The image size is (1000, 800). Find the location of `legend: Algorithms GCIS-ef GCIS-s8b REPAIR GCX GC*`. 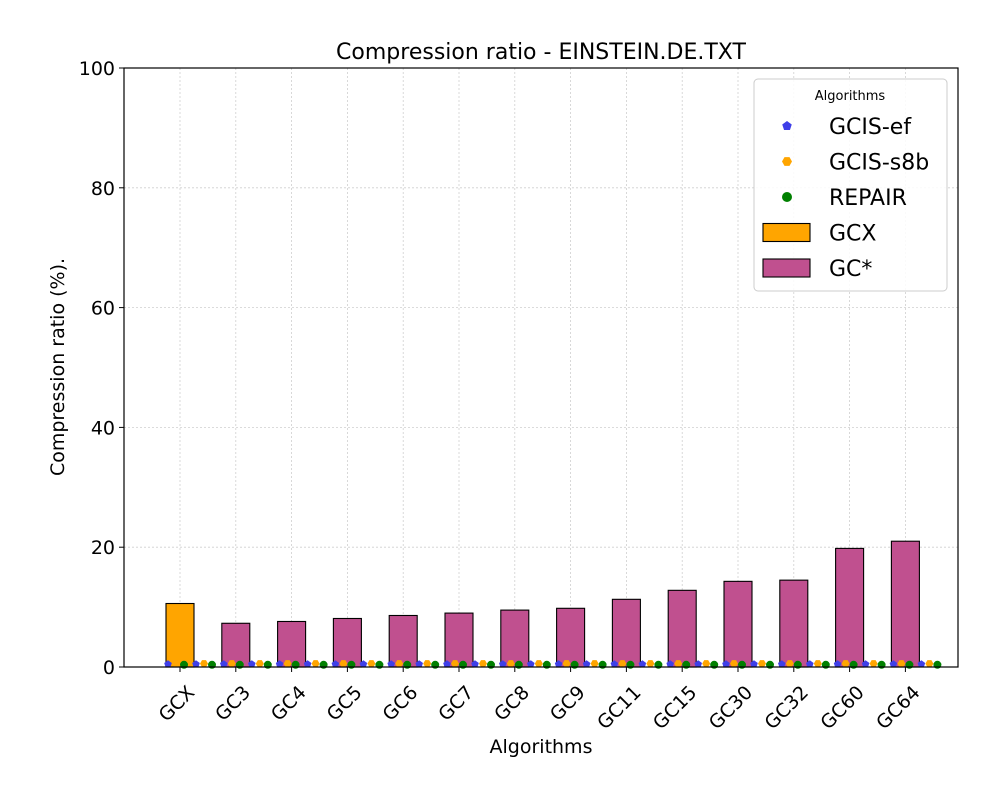

legend: Algorithms GCIS-ef GCIS-s8b REPAIR GCX GC* is located at coordinates (850, 185).